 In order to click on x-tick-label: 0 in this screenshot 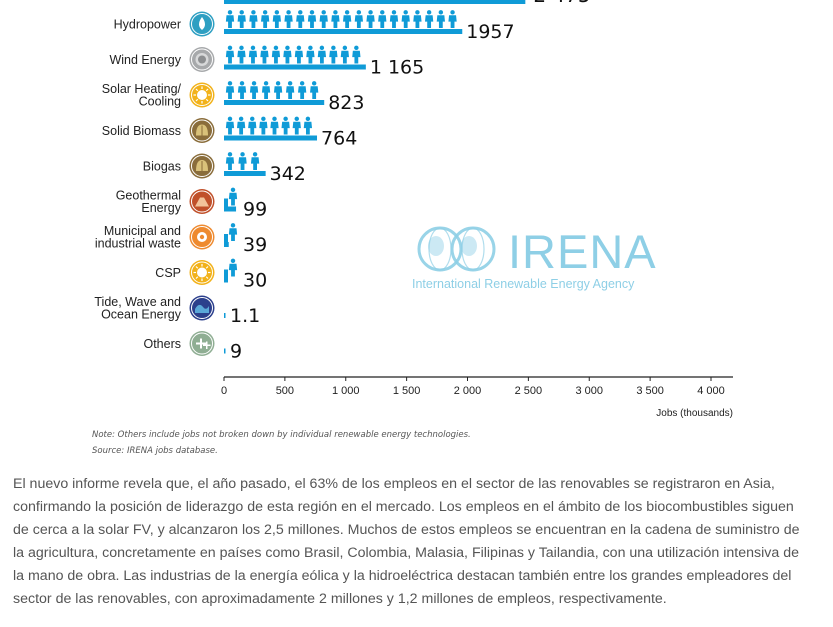, I will do `click(224, 391)`.